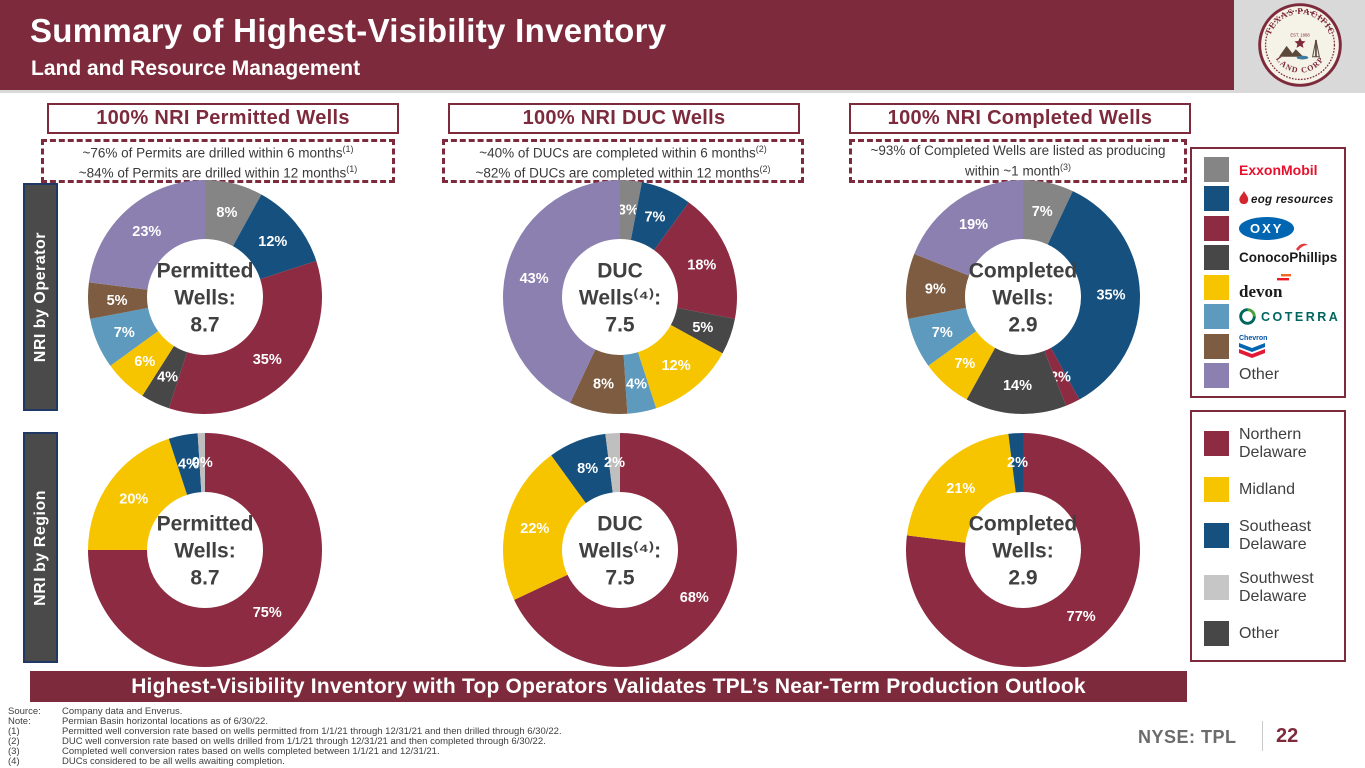 The image size is (1365, 768). I want to click on southeast-delaware-label: Southeast Delaware, so click(1275, 535).